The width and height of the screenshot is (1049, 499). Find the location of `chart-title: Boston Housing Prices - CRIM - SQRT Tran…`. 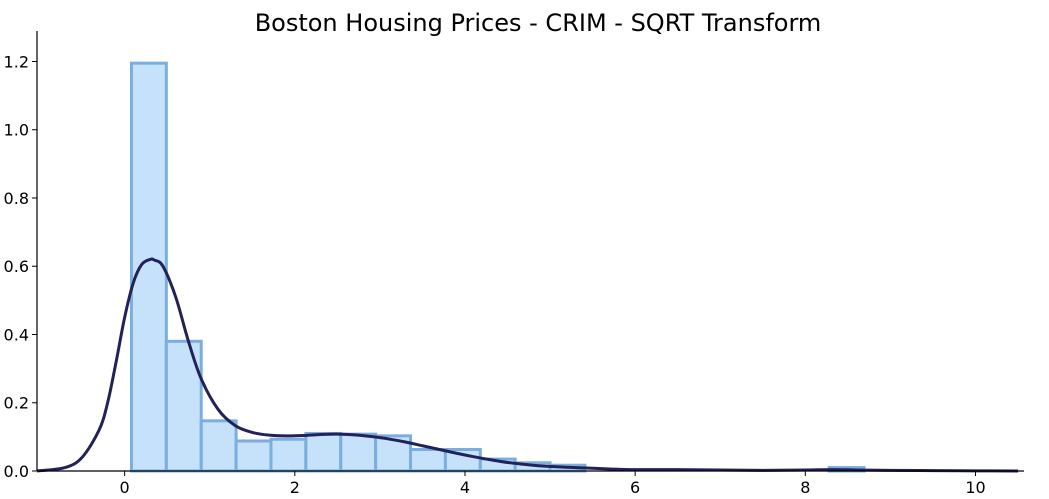

chart-title: Boston Housing Prices - CRIM - SQRT Tran… is located at coordinates (538, 23).